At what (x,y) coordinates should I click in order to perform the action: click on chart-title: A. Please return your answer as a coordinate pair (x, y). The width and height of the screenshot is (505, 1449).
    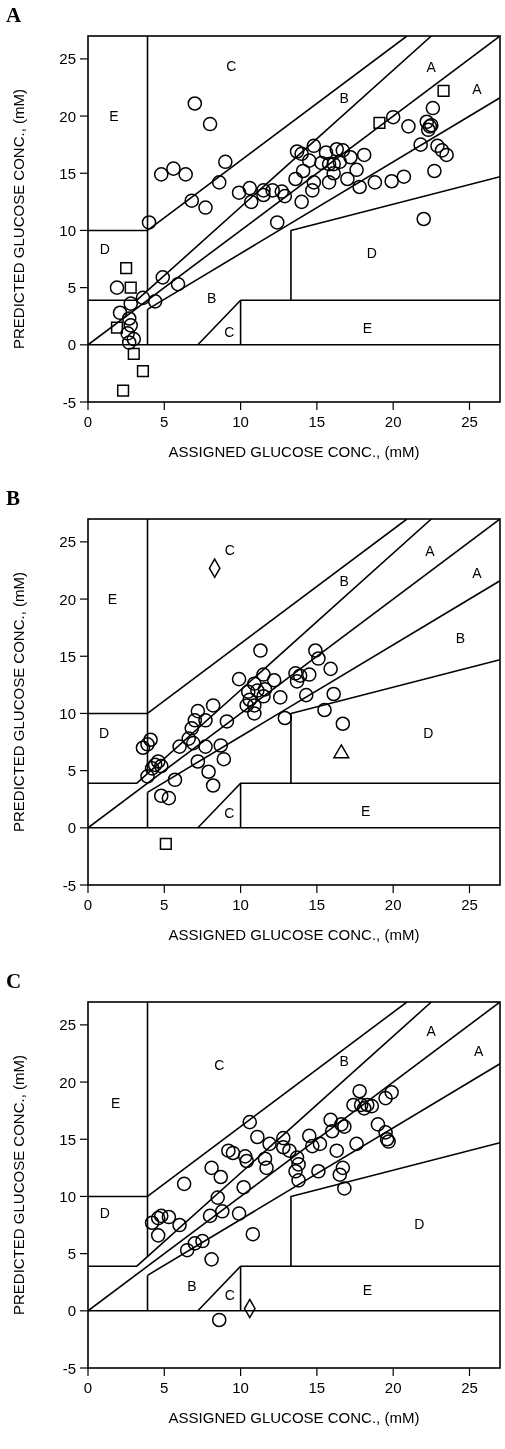
    Looking at the image, I should click on (14, 15).